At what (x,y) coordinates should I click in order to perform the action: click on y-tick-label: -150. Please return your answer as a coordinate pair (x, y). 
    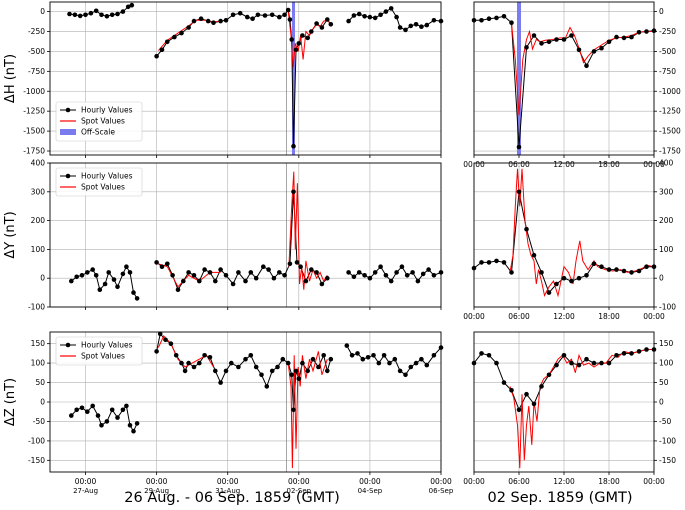
    Looking at the image, I should click on (667, 460).